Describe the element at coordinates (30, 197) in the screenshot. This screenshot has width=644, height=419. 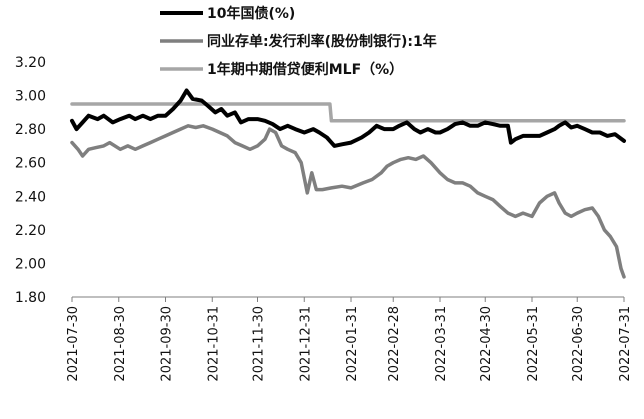
I see `y-tick-label: 2.40` at that location.